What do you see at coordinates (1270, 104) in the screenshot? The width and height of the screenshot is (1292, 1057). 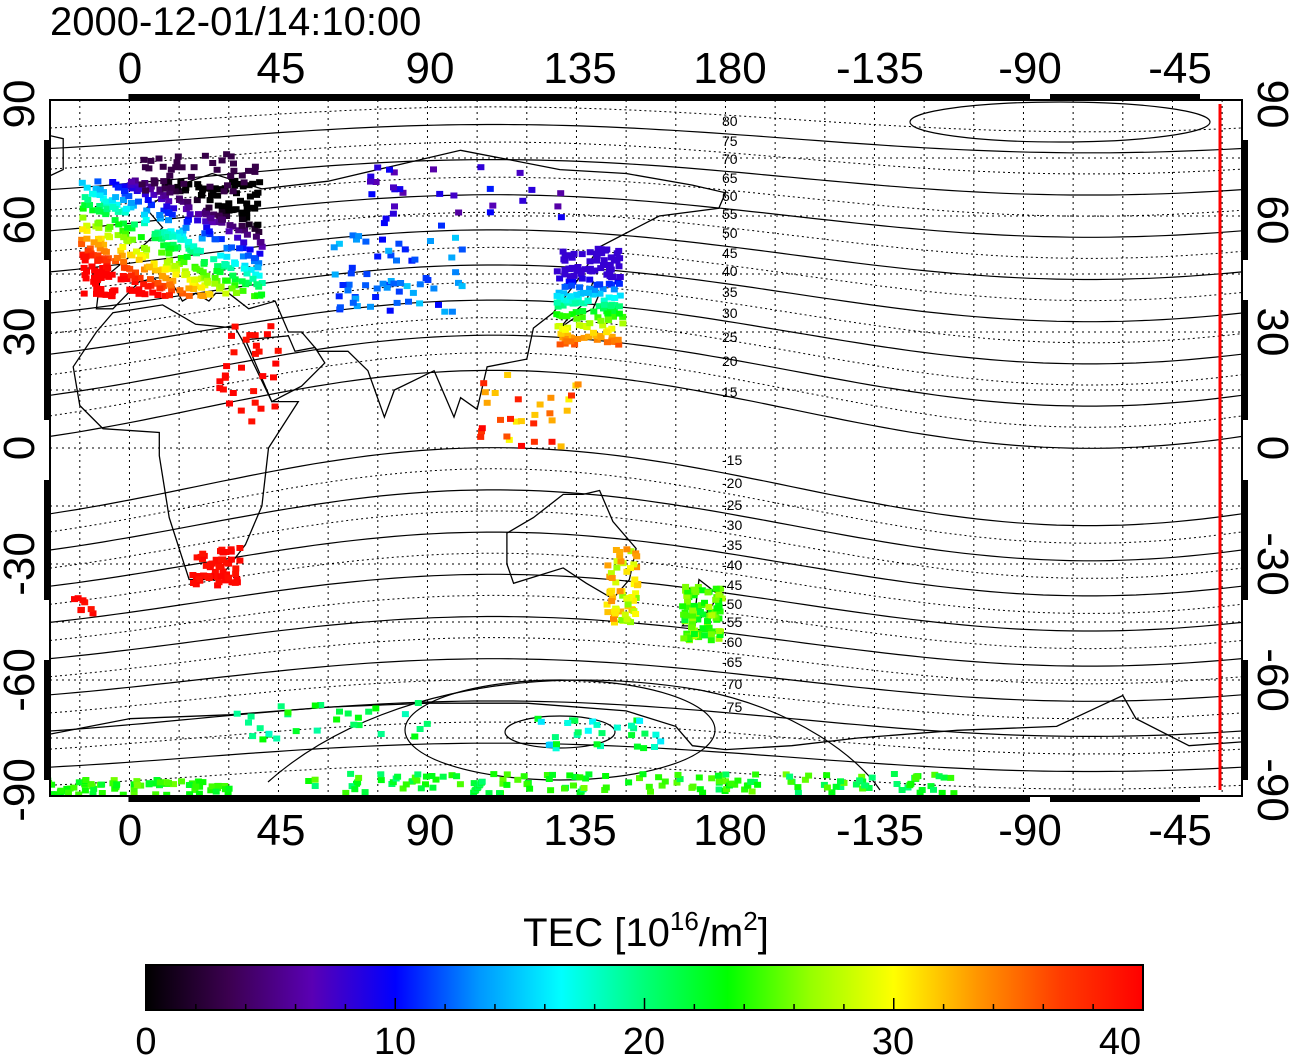 I see `lat-right-label: 90` at bounding box center [1270, 104].